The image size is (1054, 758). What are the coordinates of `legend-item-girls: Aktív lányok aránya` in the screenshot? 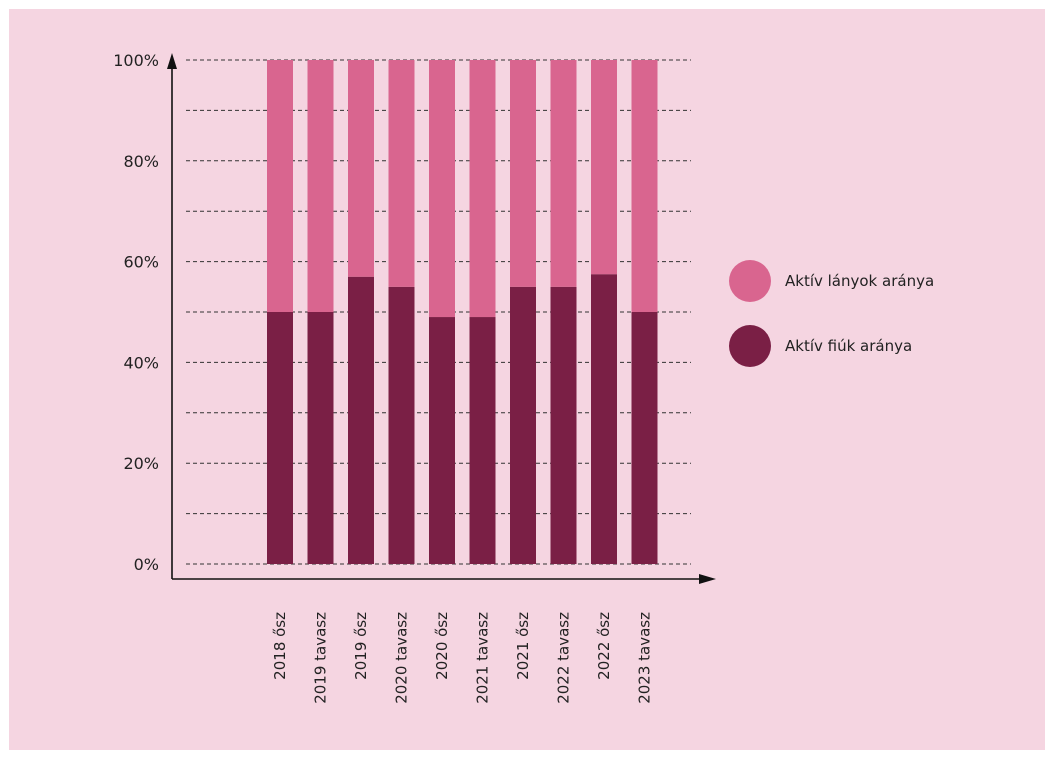 It's located at (831, 281).